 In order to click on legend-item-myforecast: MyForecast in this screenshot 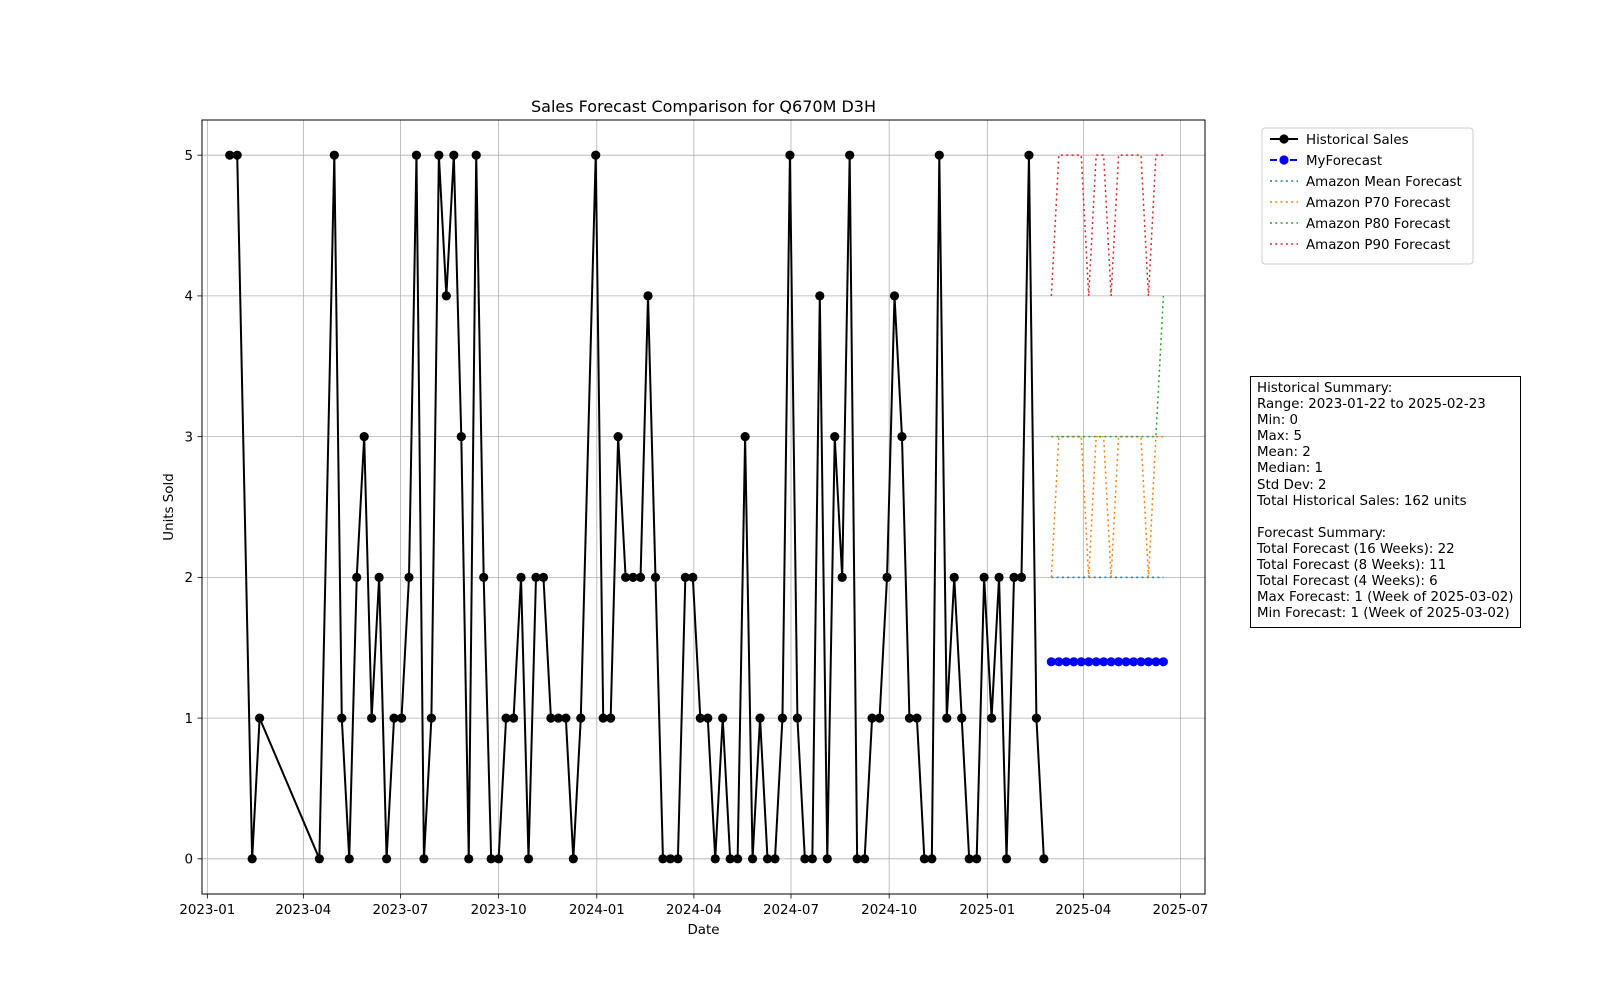, I will do `click(1326, 161)`.